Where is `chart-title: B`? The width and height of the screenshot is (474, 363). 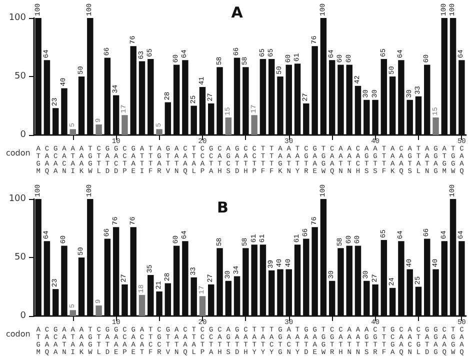
chart-title: B is located at coordinates (222, 207).